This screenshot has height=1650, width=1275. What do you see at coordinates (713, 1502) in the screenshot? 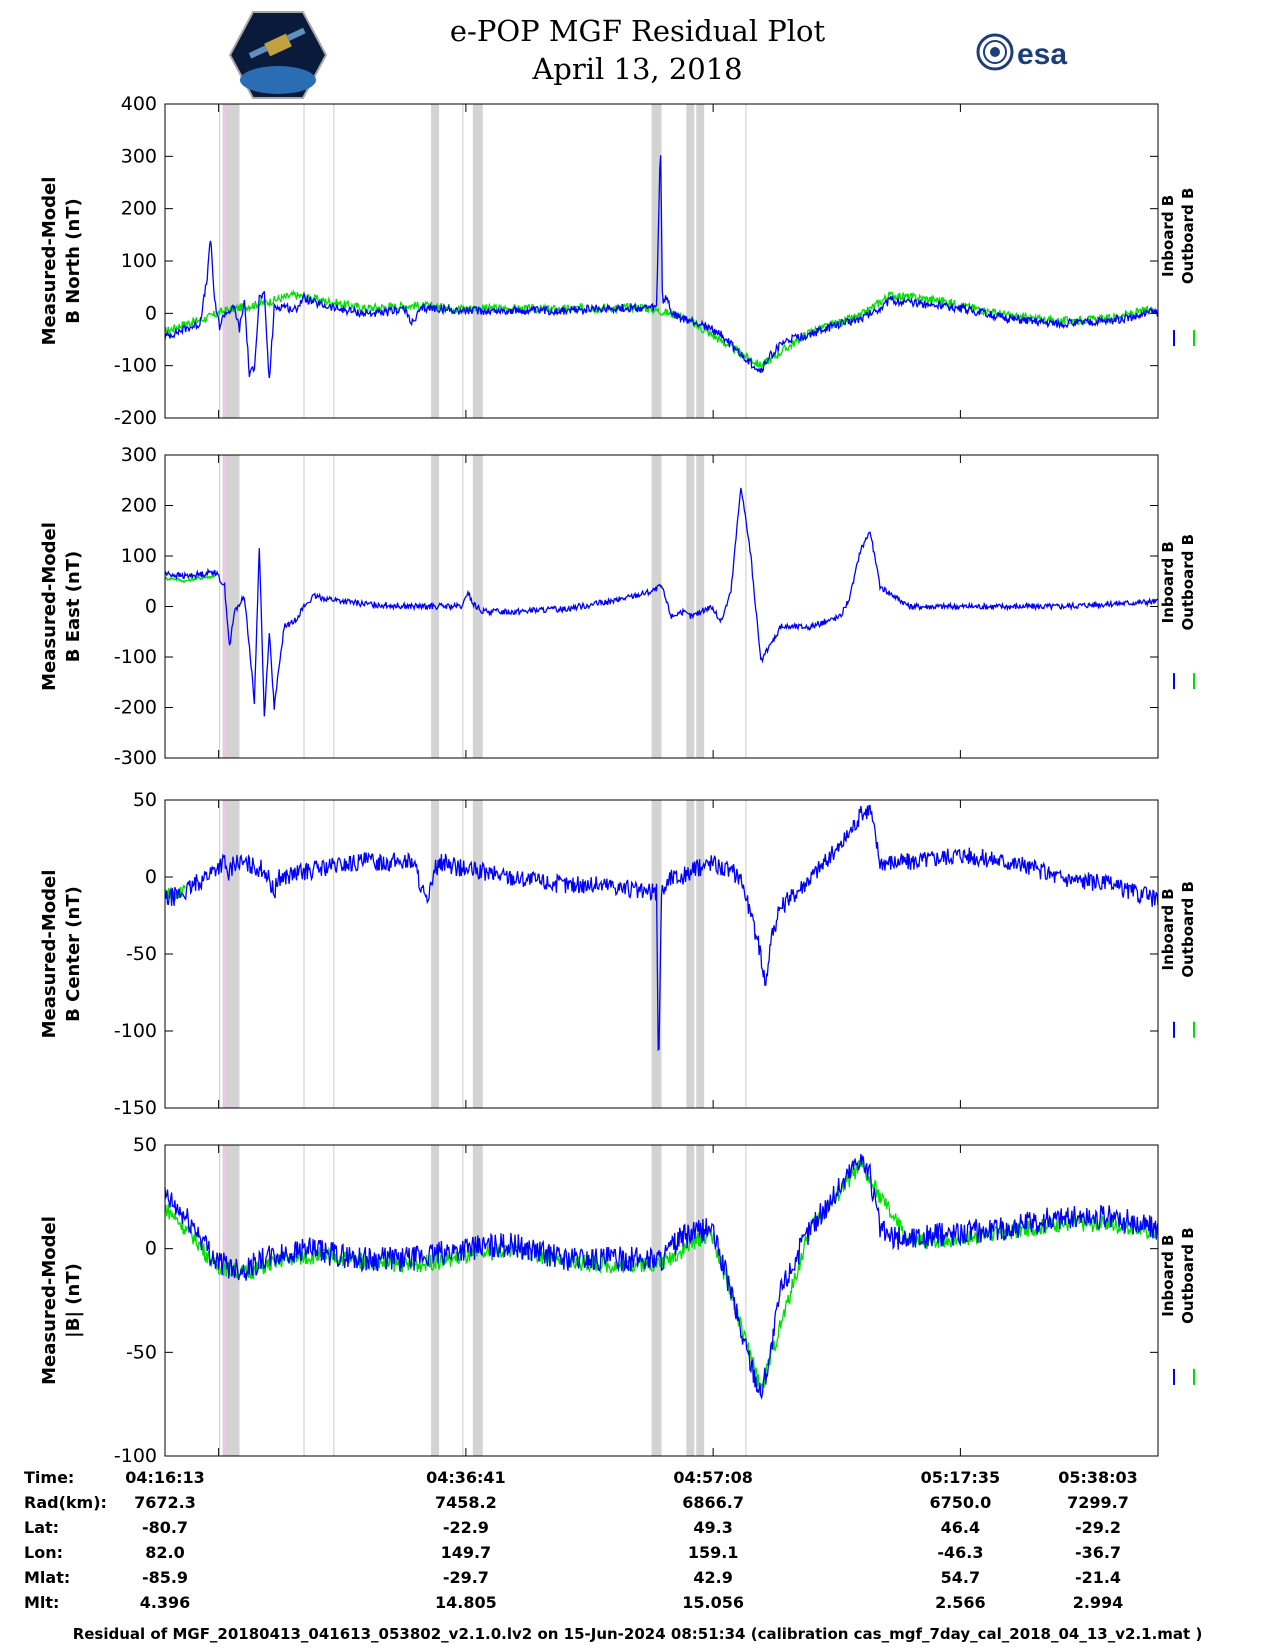
I see `table-cell: 6866.7` at bounding box center [713, 1502].